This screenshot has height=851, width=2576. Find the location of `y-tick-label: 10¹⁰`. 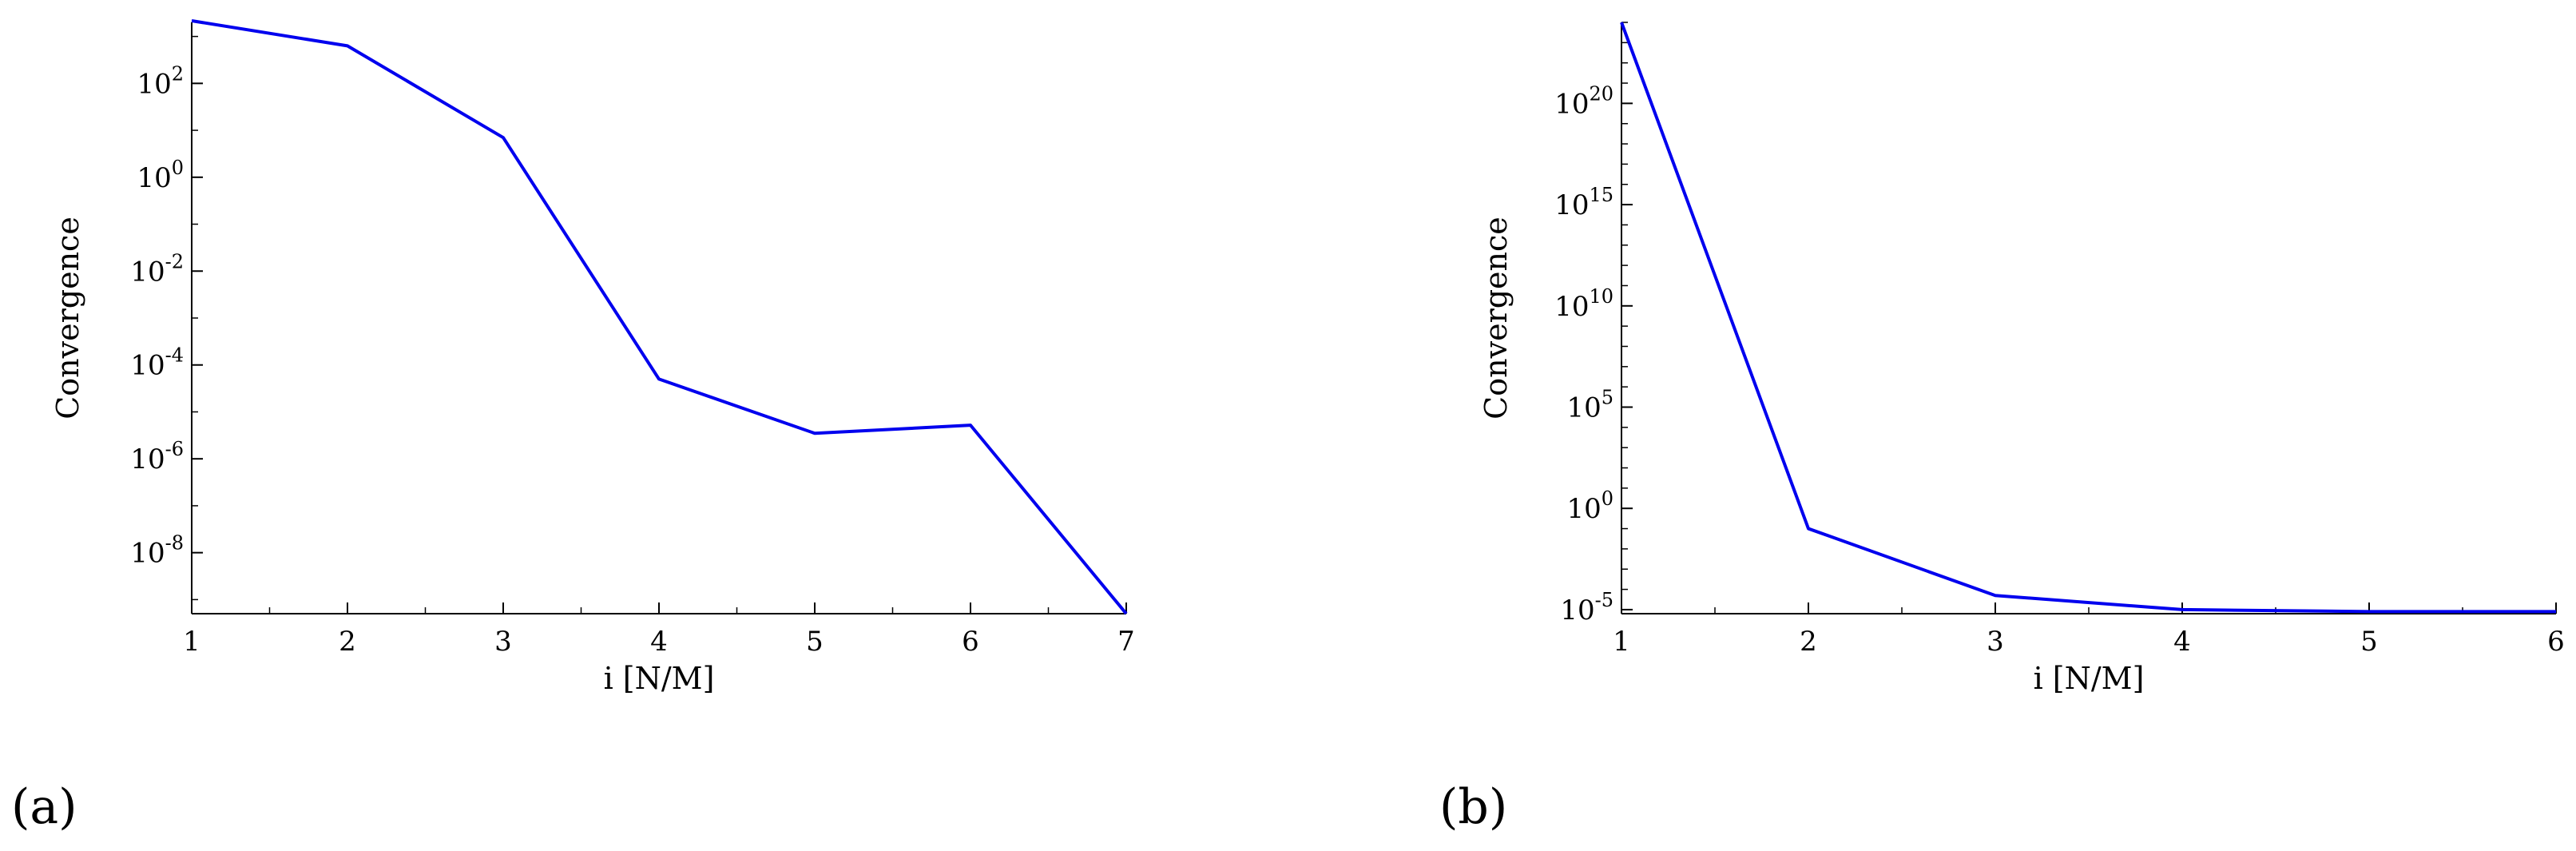

y-tick-label: 10¹⁰ is located at coordinates (1583, 304).